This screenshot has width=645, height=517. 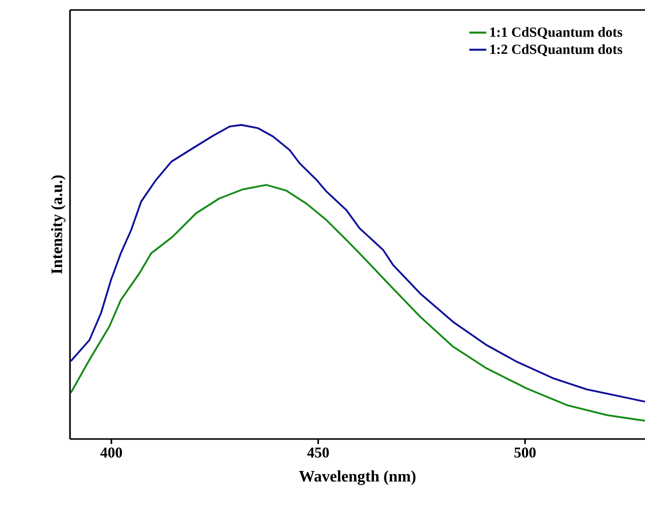 I want to click on x-tick-label: 450, so click(x=318, y=453).